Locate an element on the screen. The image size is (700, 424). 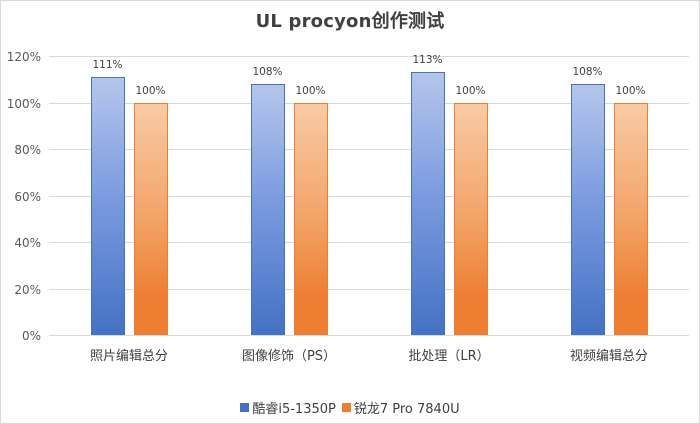
legend: 酷睿i5-1350P 锐龙7 Pro 7840U is located at coordinates (350, 407).